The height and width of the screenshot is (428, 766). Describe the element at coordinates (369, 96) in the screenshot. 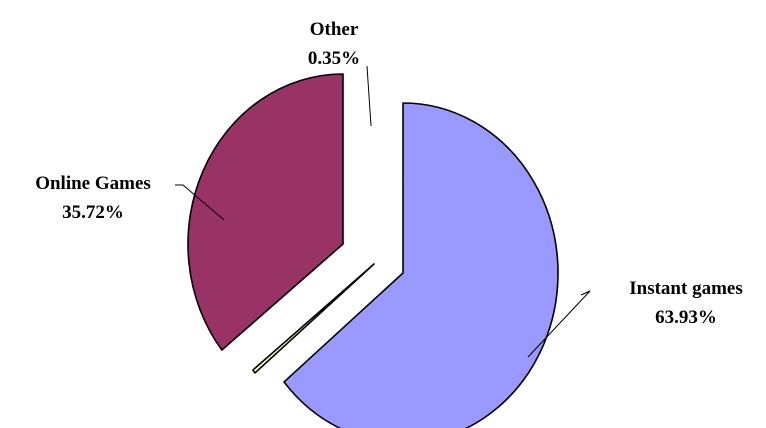

I see `leader-line-other` at that location.